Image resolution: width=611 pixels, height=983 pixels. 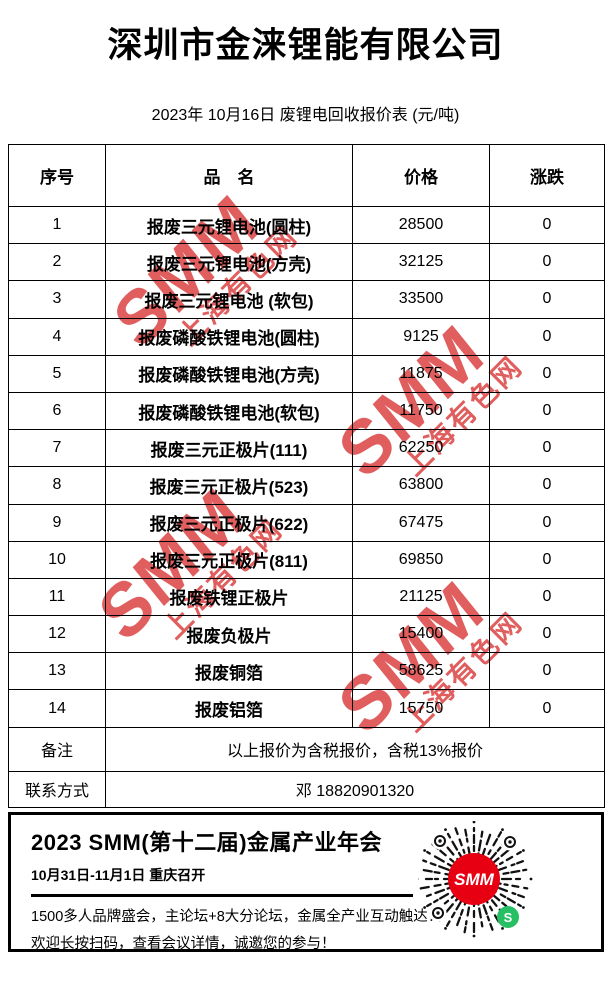 I want to click on table-row: 8 报废三元正极片(523) 63800 0, so click(x=306, y=485).